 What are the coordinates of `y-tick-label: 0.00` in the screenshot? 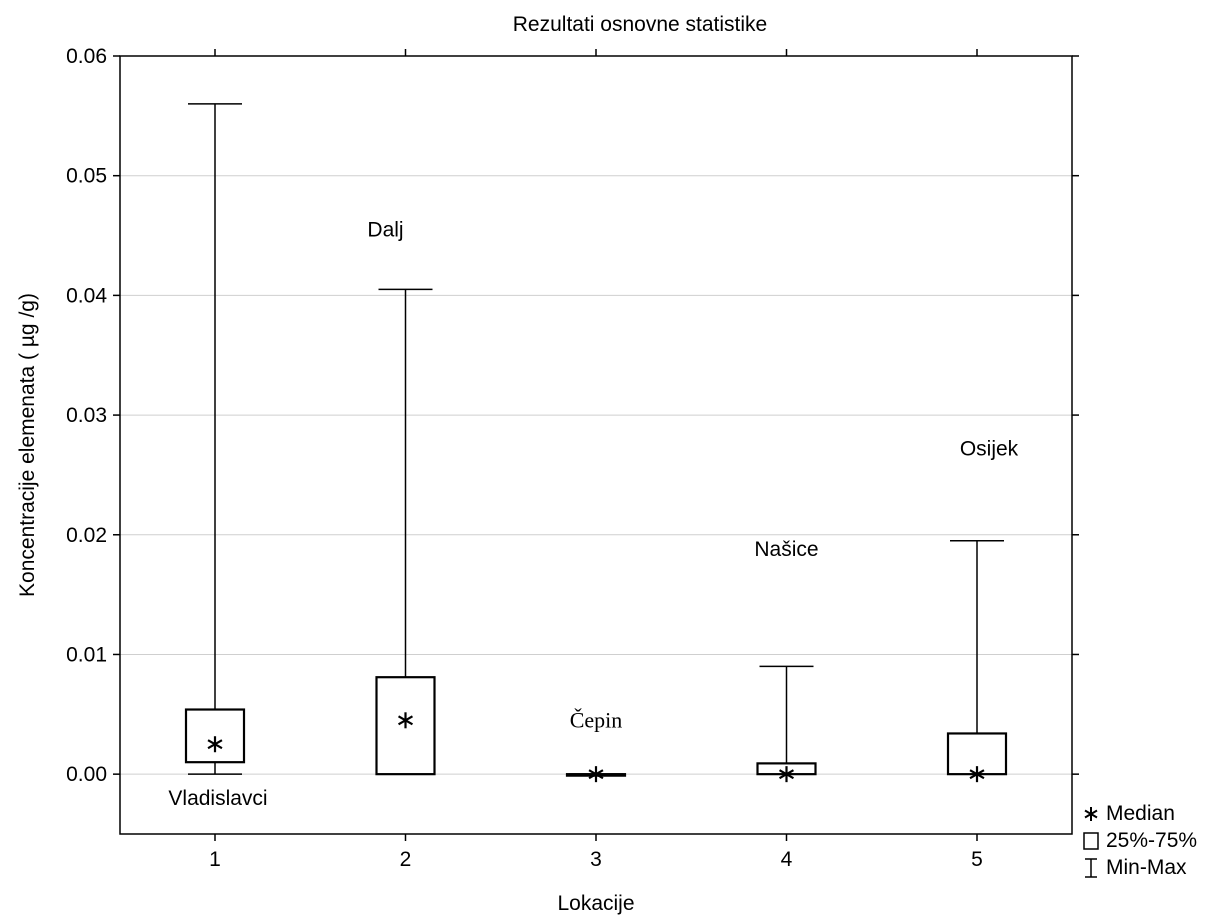 It's located at (86, 774).